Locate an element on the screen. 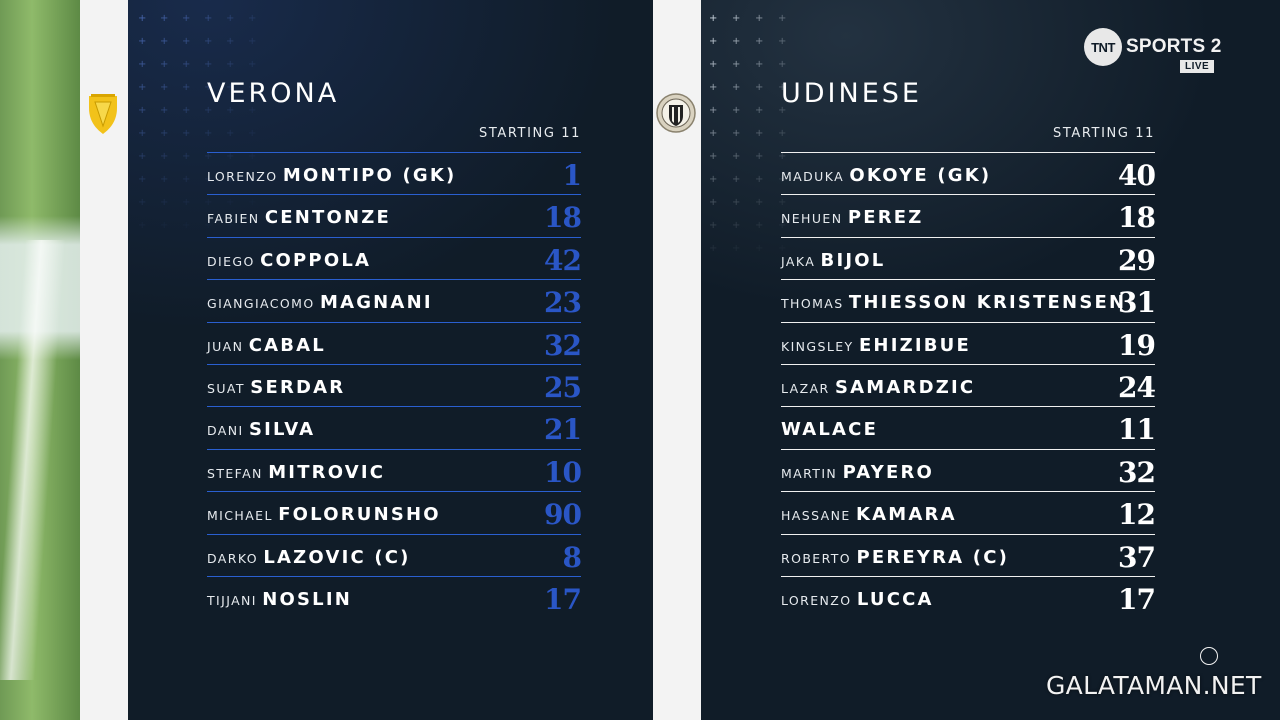  player-row: TIJJANI NOSLIN 17 is located at coordinates (394, 596).